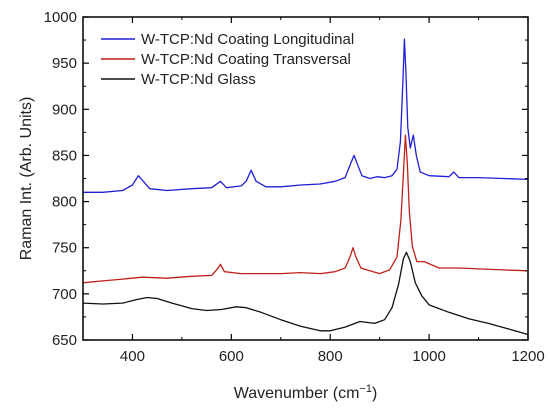 This screenshot has height=415, width=550. I want to click on y-tick-label: 750, so click(64, 248).